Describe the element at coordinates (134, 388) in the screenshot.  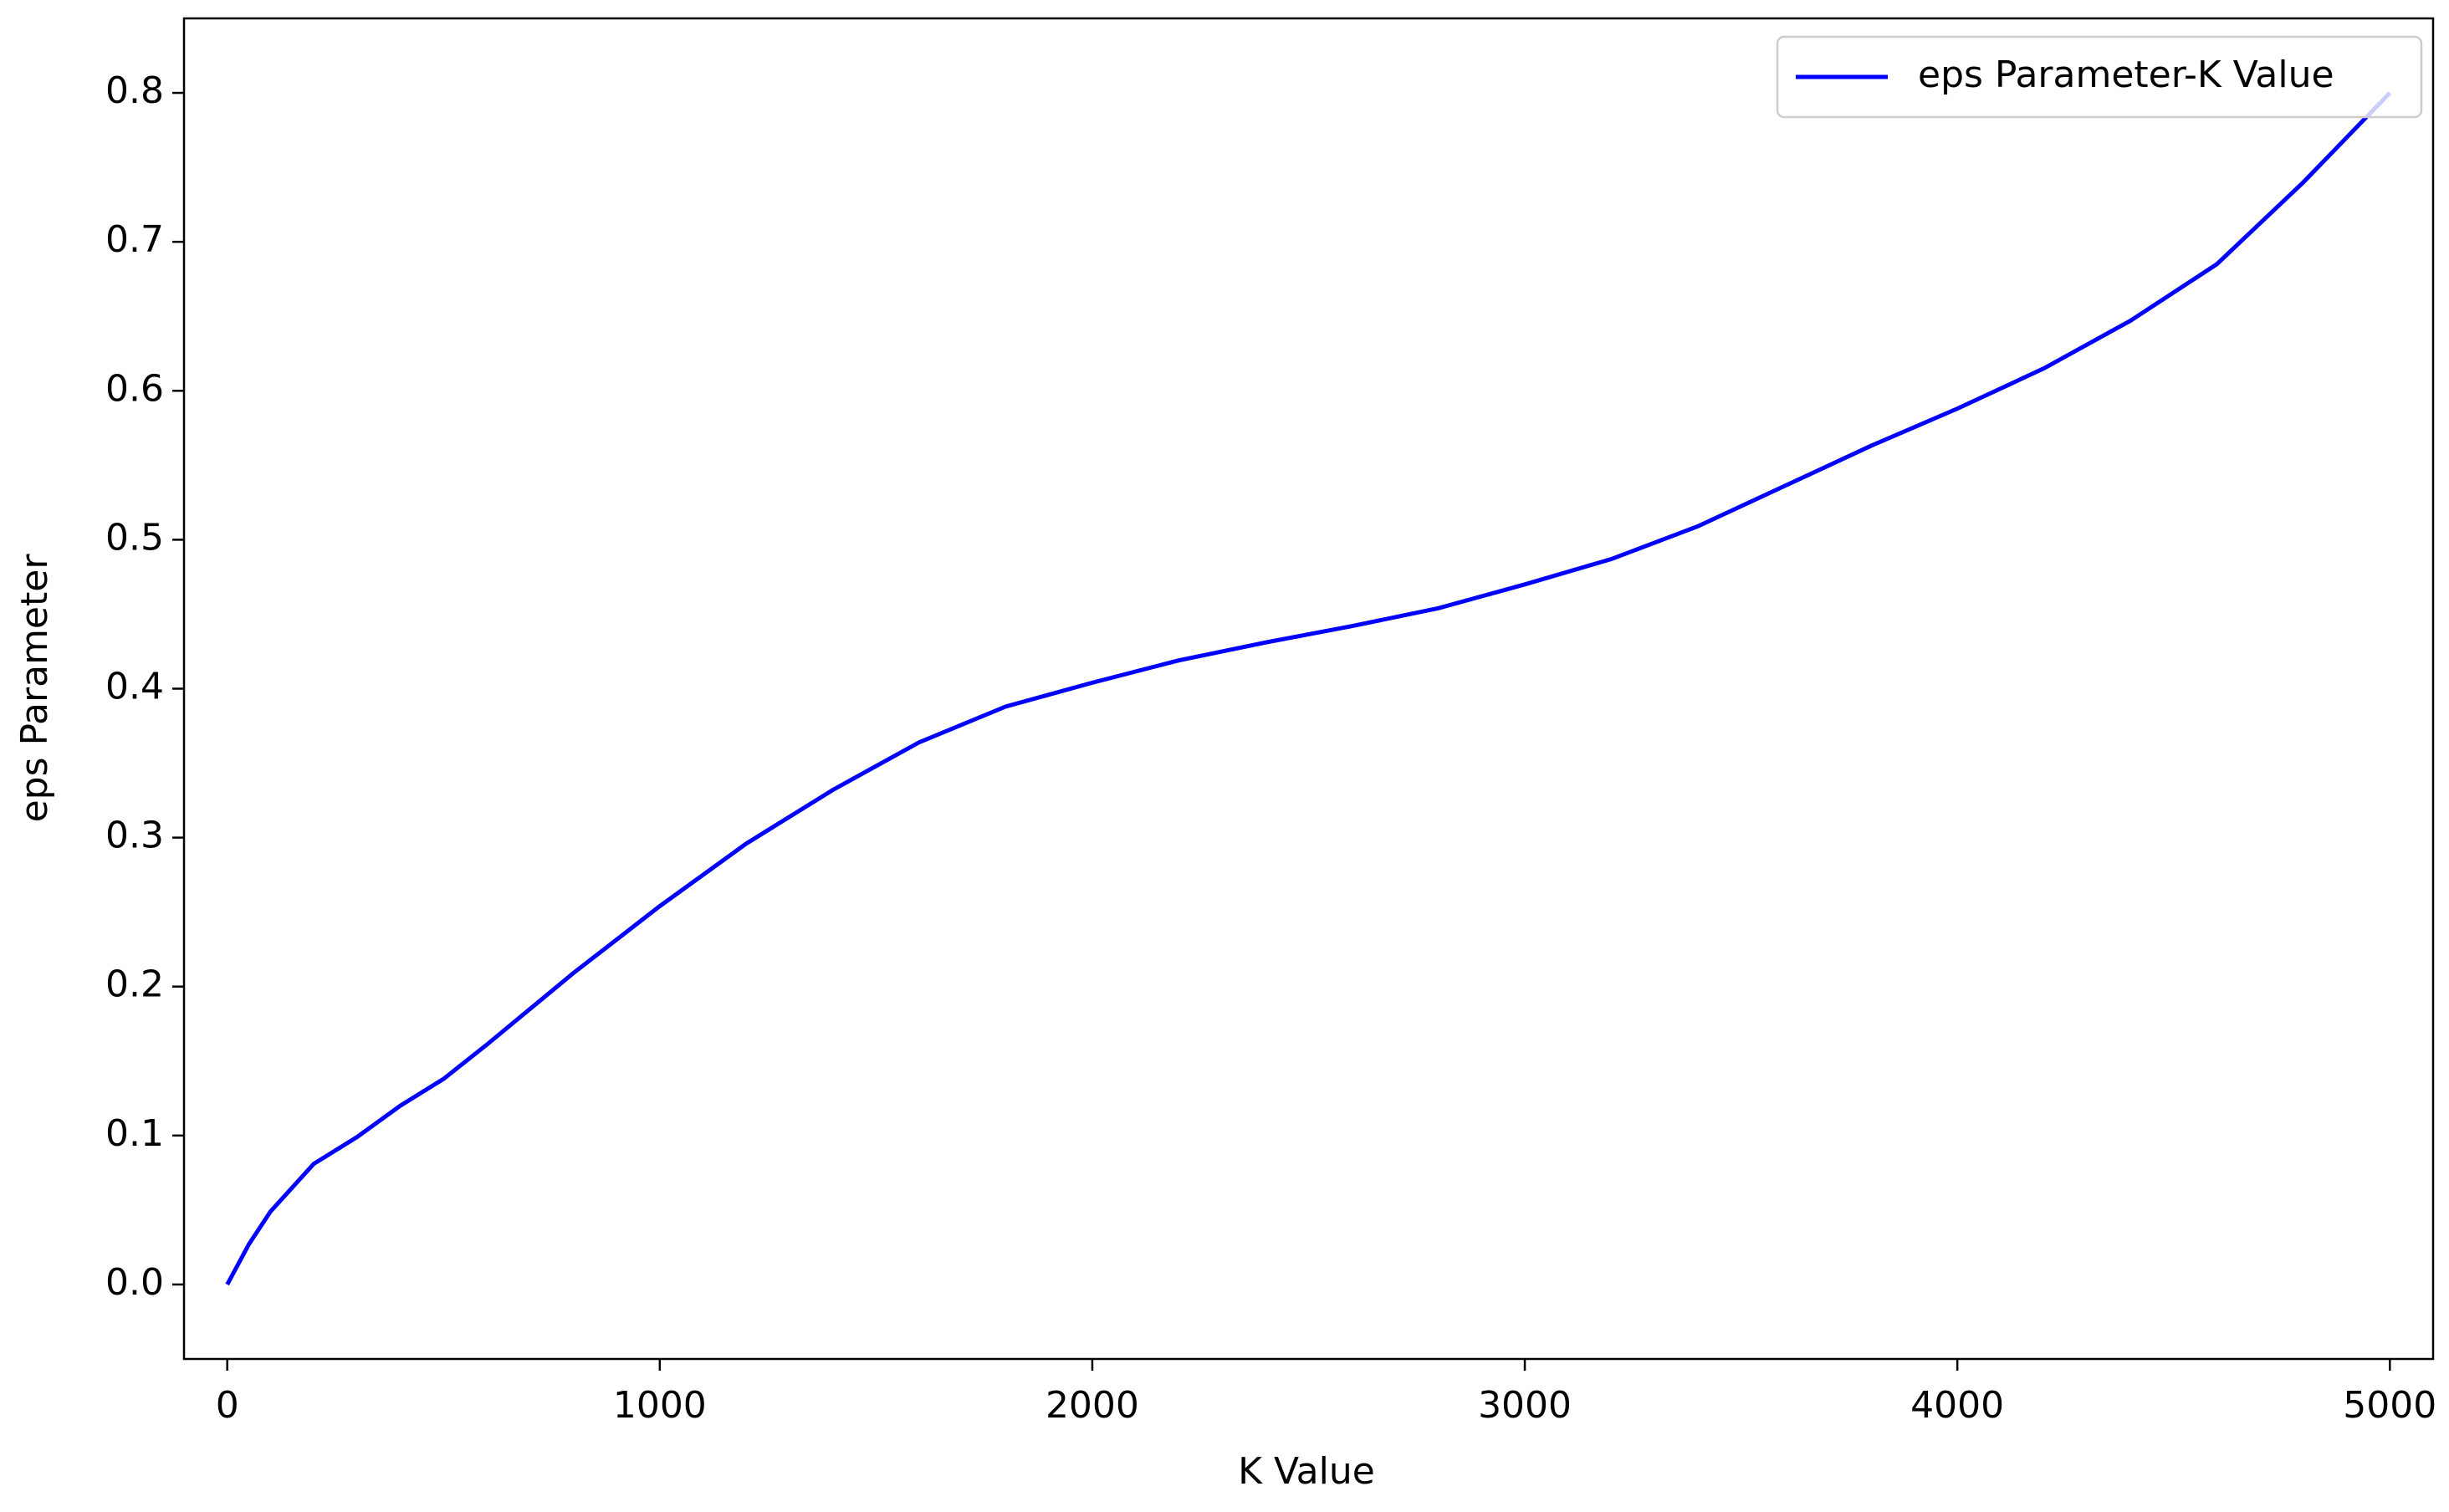
I see `y-tick-label: 0.6` at that location.